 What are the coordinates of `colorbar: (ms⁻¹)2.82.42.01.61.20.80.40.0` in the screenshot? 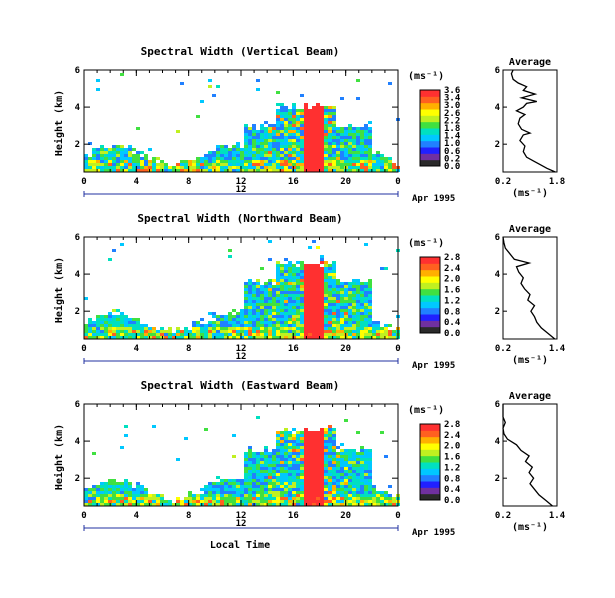 It's located at (434, 288).